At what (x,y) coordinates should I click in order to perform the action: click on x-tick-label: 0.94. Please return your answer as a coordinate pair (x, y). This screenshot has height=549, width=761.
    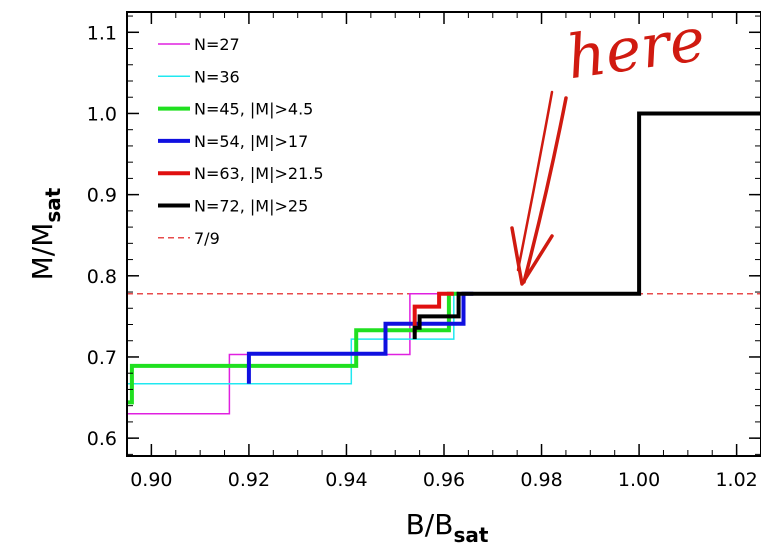
    Looking at the image, I should click on (346, 480).